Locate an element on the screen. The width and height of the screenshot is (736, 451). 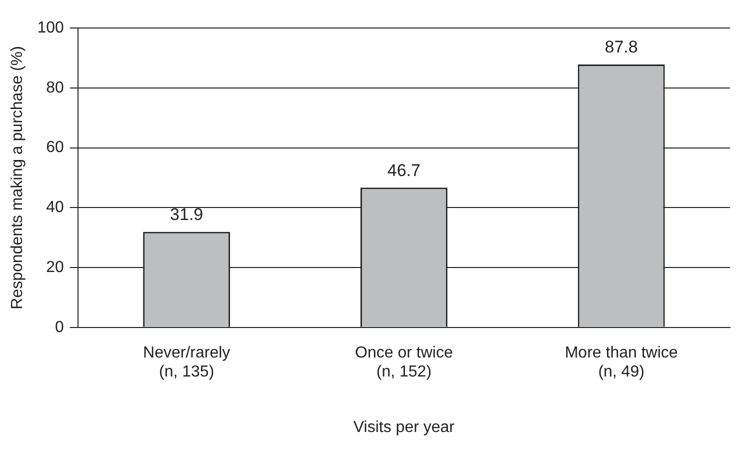
y-tick-label: 100 is located at coordinates (50, 27).